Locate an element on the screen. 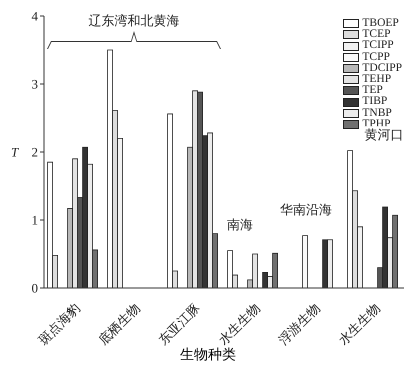 The width and height of the screenshot is (411, 371). legend-label: TEHP is located at coordinates (377, 79).